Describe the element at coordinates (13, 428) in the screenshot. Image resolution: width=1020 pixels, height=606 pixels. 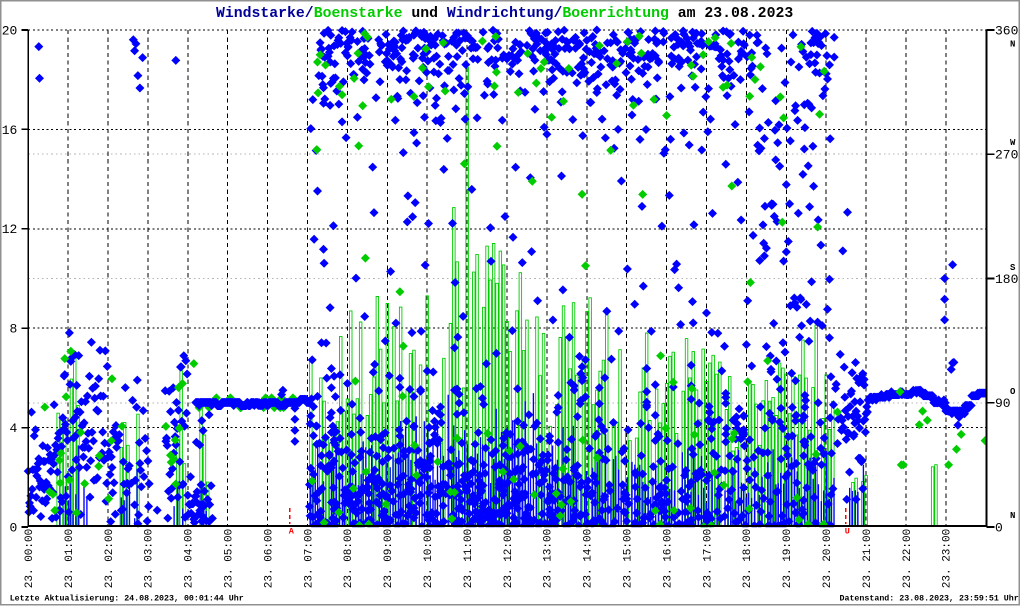
I see `svg-text: 4` at that location.